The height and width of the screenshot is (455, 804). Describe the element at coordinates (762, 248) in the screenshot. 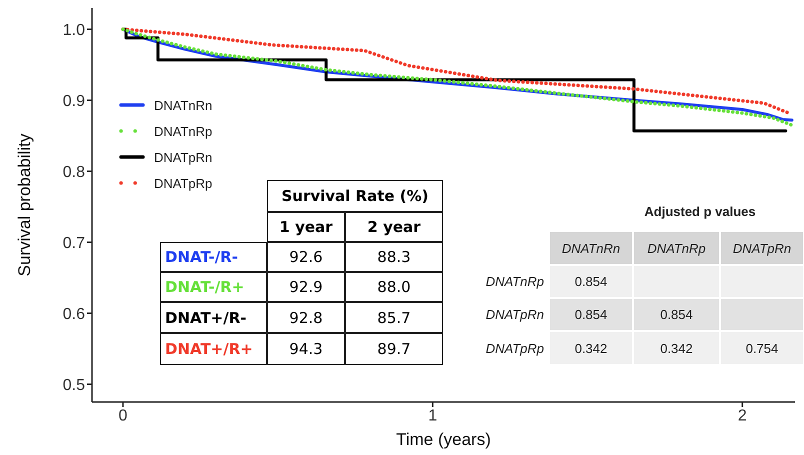

I see `table-cell: DNATpRn` at that location.